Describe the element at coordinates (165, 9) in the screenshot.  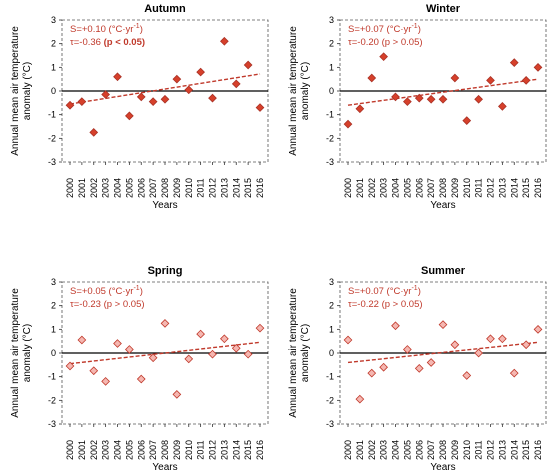
I see `chart-title: Autumn` at that location.